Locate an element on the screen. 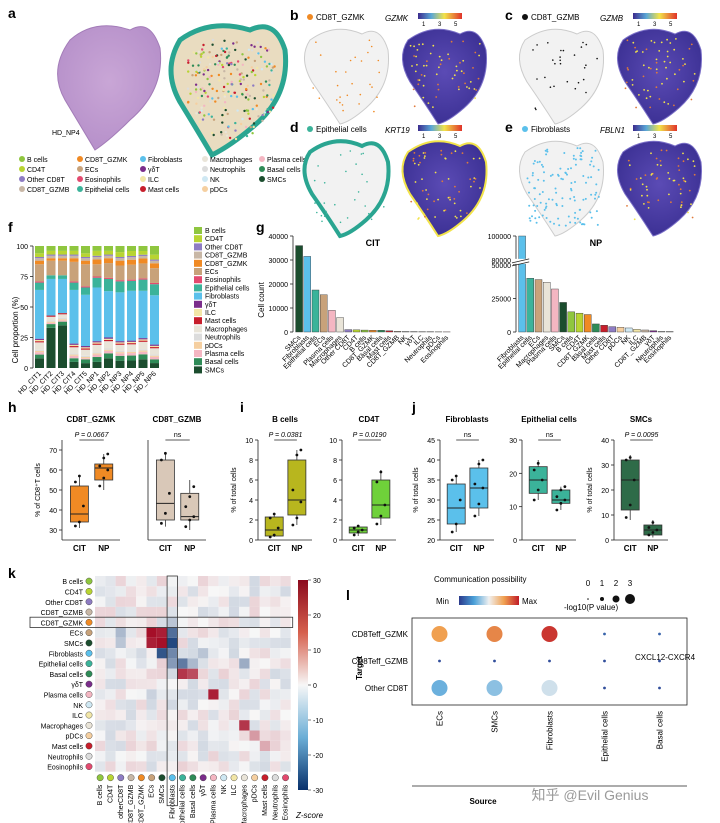 Image resolution: width=720 pixels, height=823 pixels. legend-label: CD8T_GZMB is located at coordinates (48, 190).